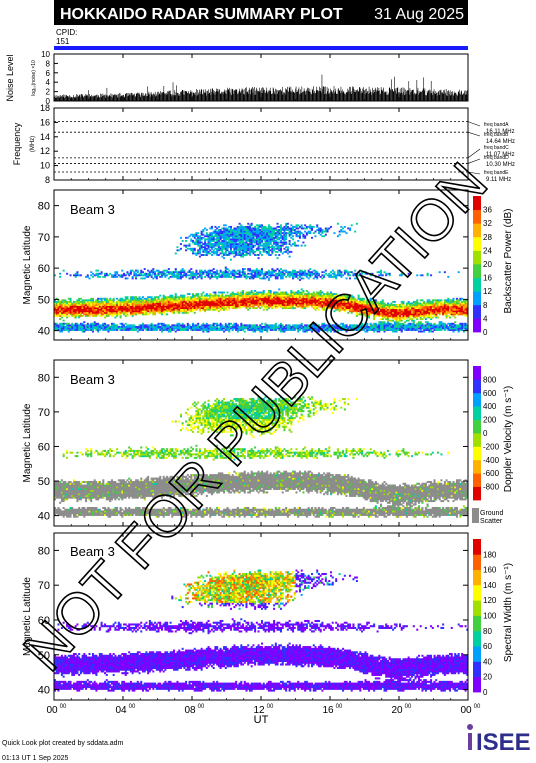  I want to click on frequency-y-tick-label: 12, so click(45, 151).